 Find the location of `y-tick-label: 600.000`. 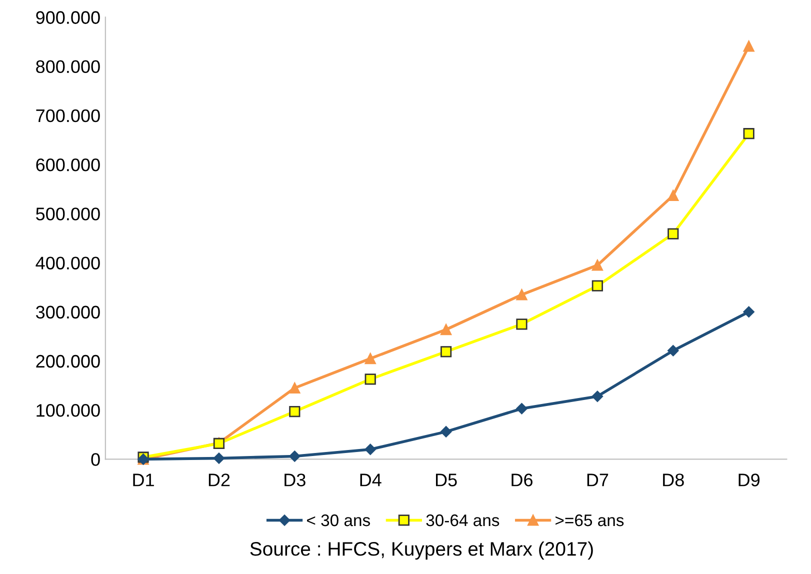

y-tick-label: 600.000 is located at coordinates (68, 165).